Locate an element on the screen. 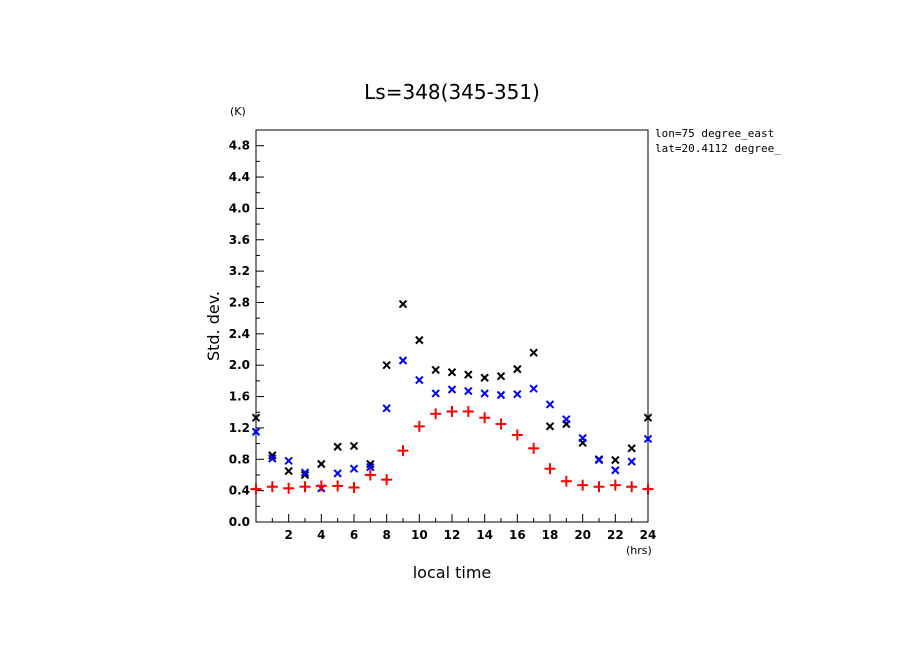 The width and height of the screenshot is (904, 654). y-tick-label: 2.4 is located at coordinates (239, 334).